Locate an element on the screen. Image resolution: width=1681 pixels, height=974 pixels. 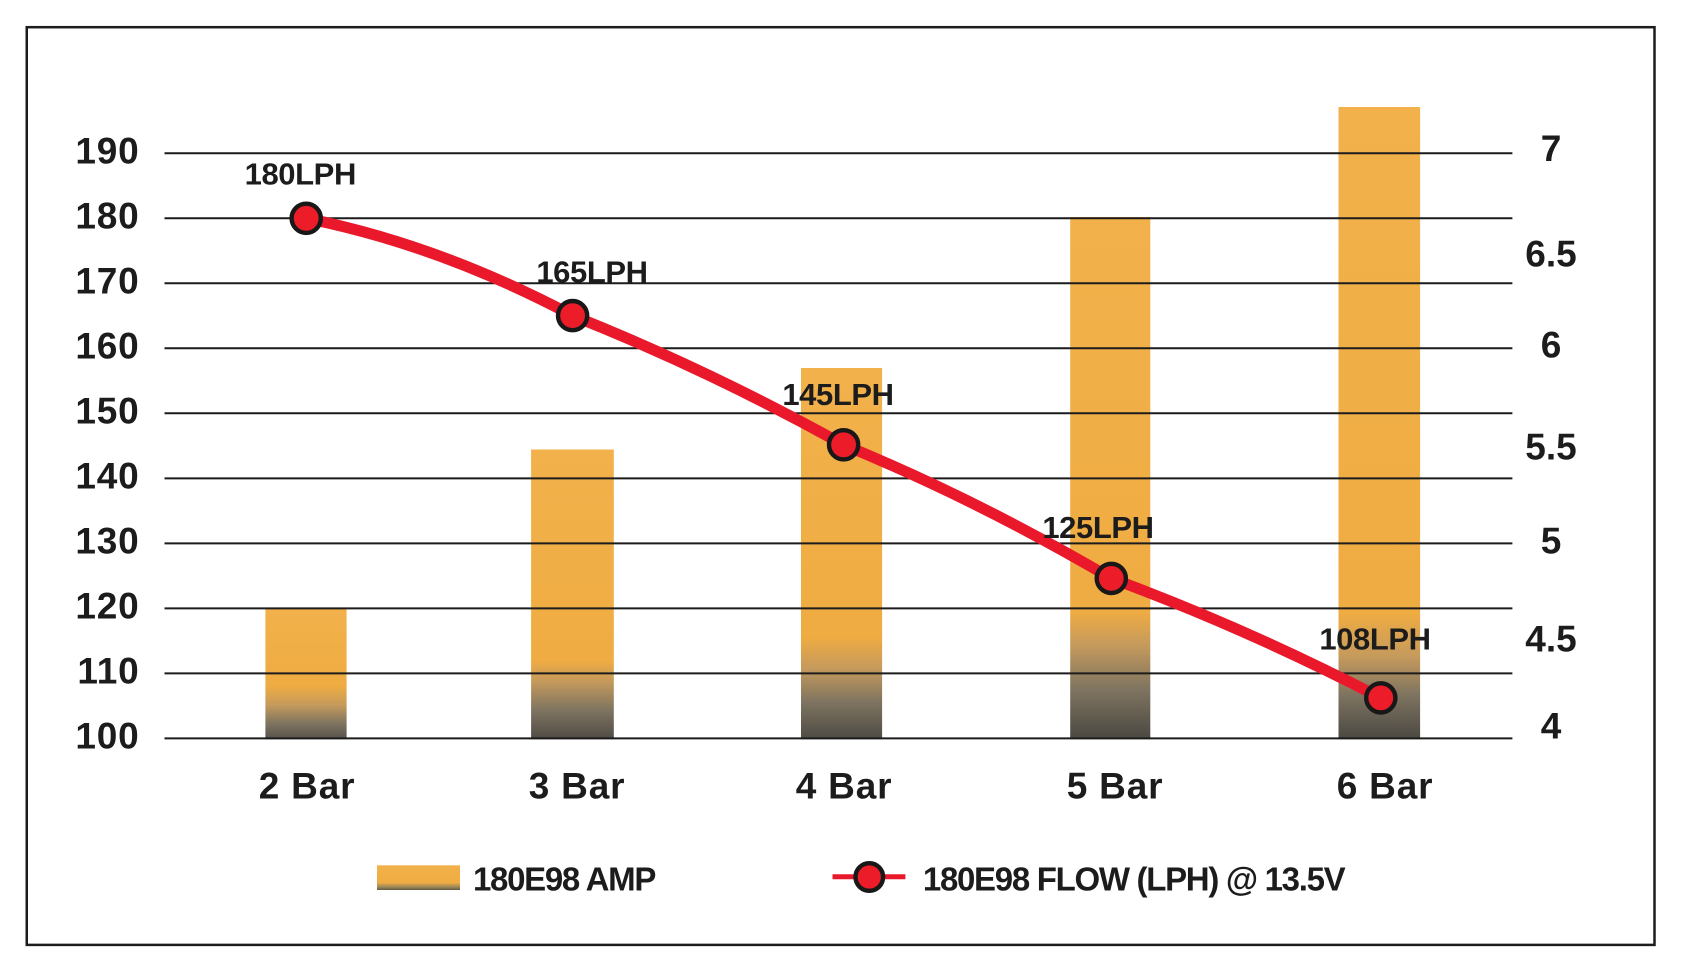
svg-text: 145LPH is located at coordinates (837, 394).